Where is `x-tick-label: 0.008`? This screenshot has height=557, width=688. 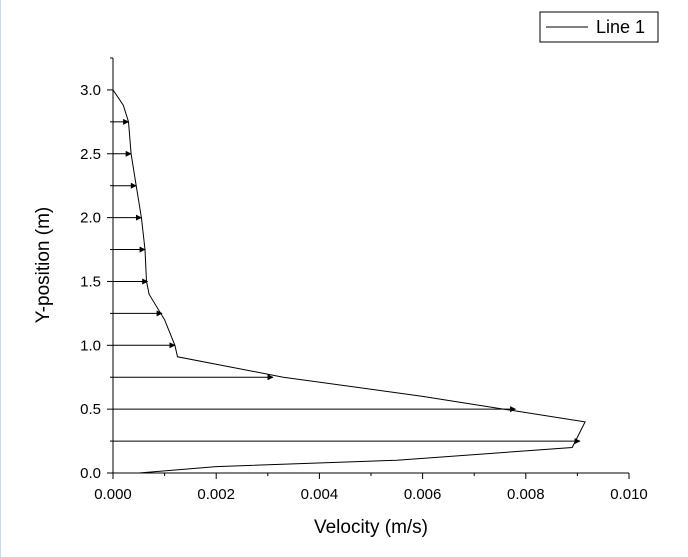
x-tick-label: 0.008 is located at coordinates (526, 494).